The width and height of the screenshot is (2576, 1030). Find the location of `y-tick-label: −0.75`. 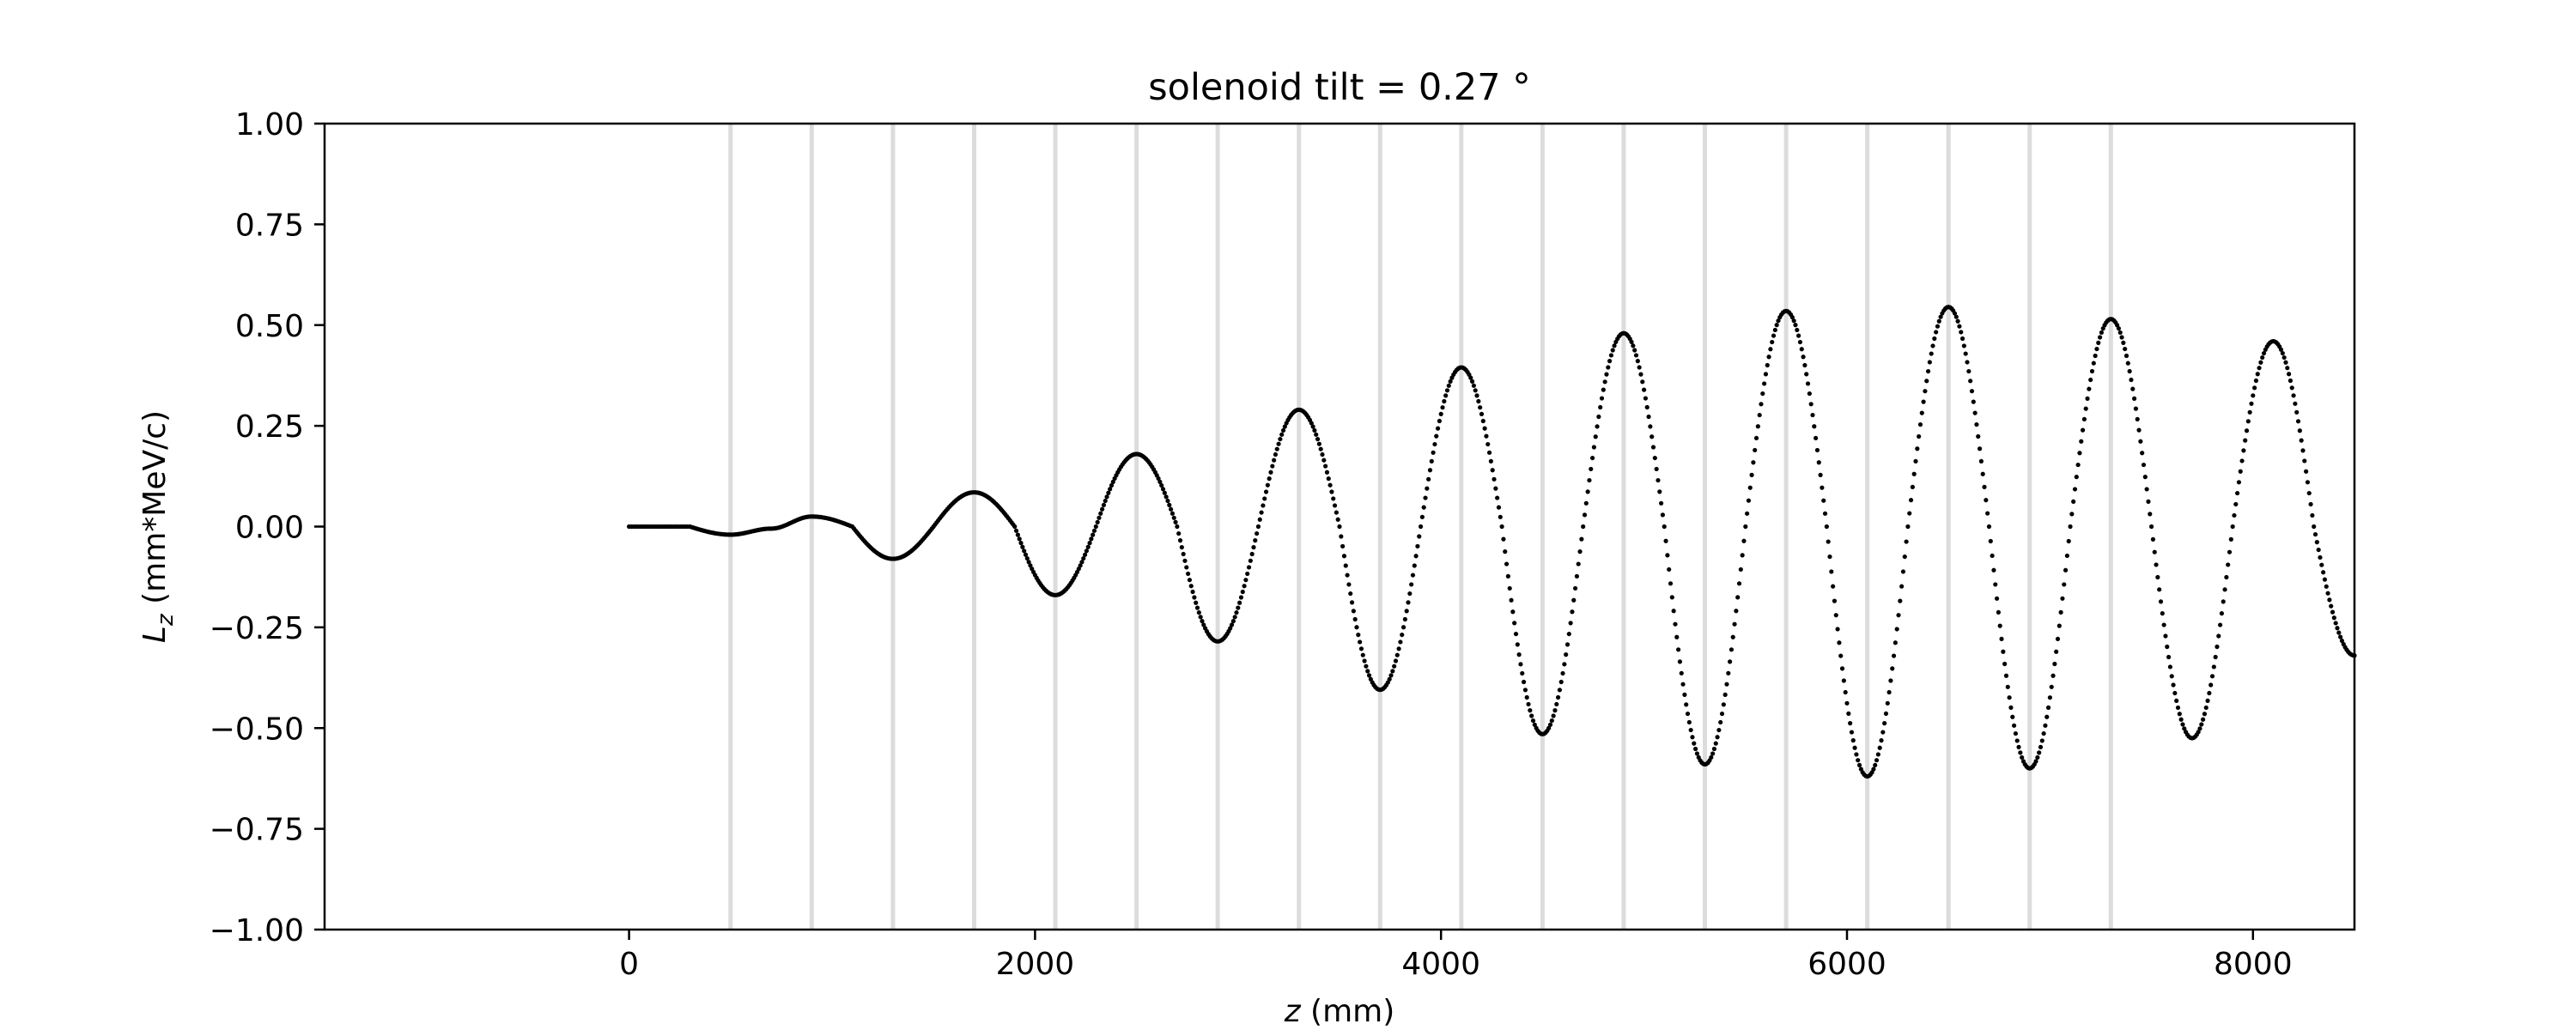

y-tick-label: −0.75 is located at coordinates (257, 830).